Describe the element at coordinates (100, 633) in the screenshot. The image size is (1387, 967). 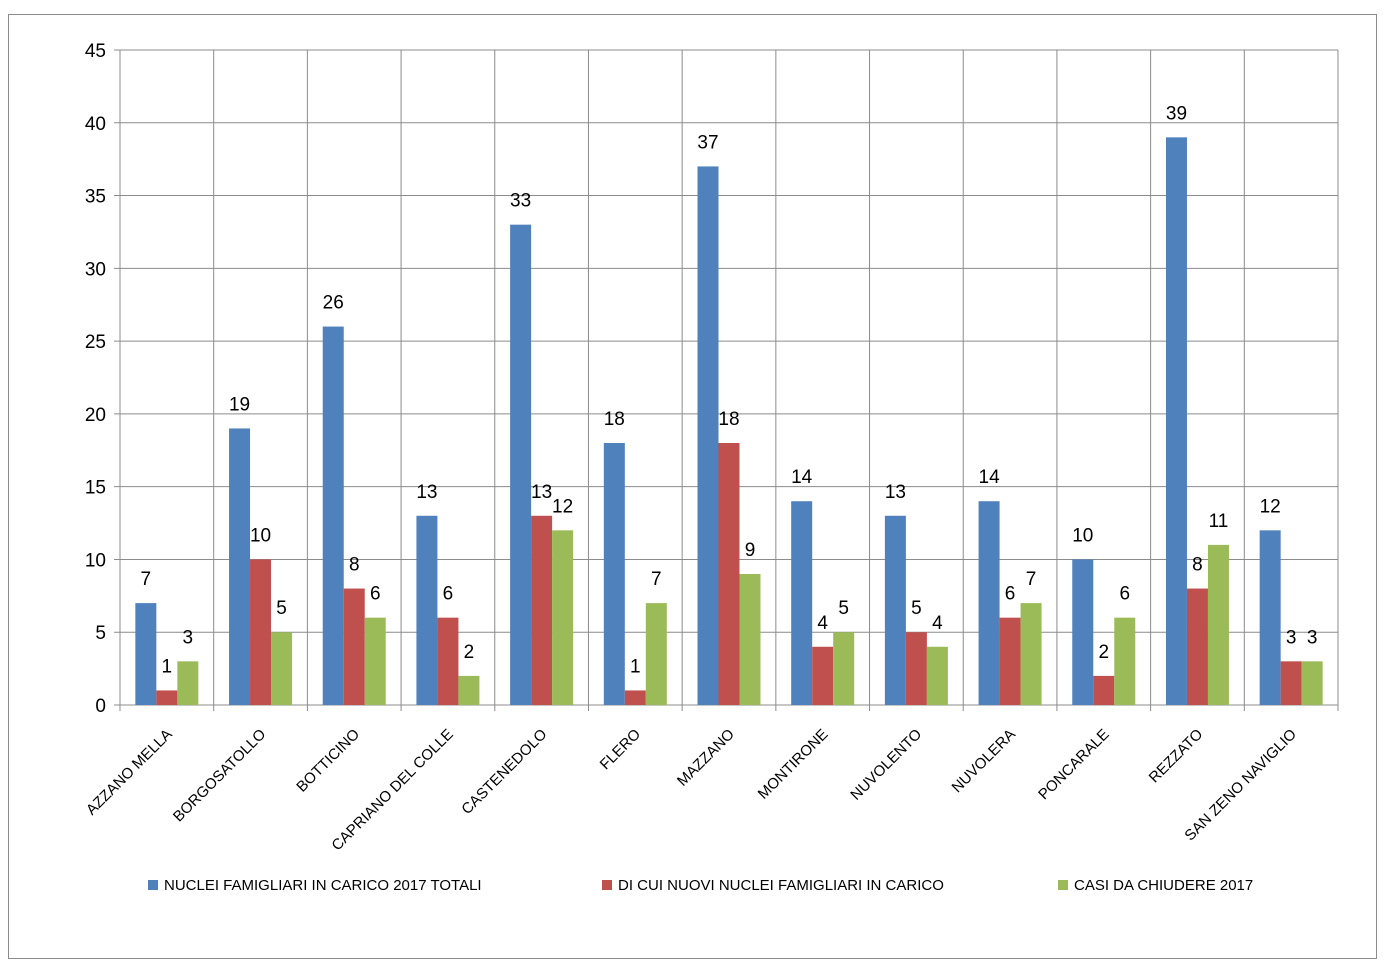
I see `y-tick-label: 5` at that location.